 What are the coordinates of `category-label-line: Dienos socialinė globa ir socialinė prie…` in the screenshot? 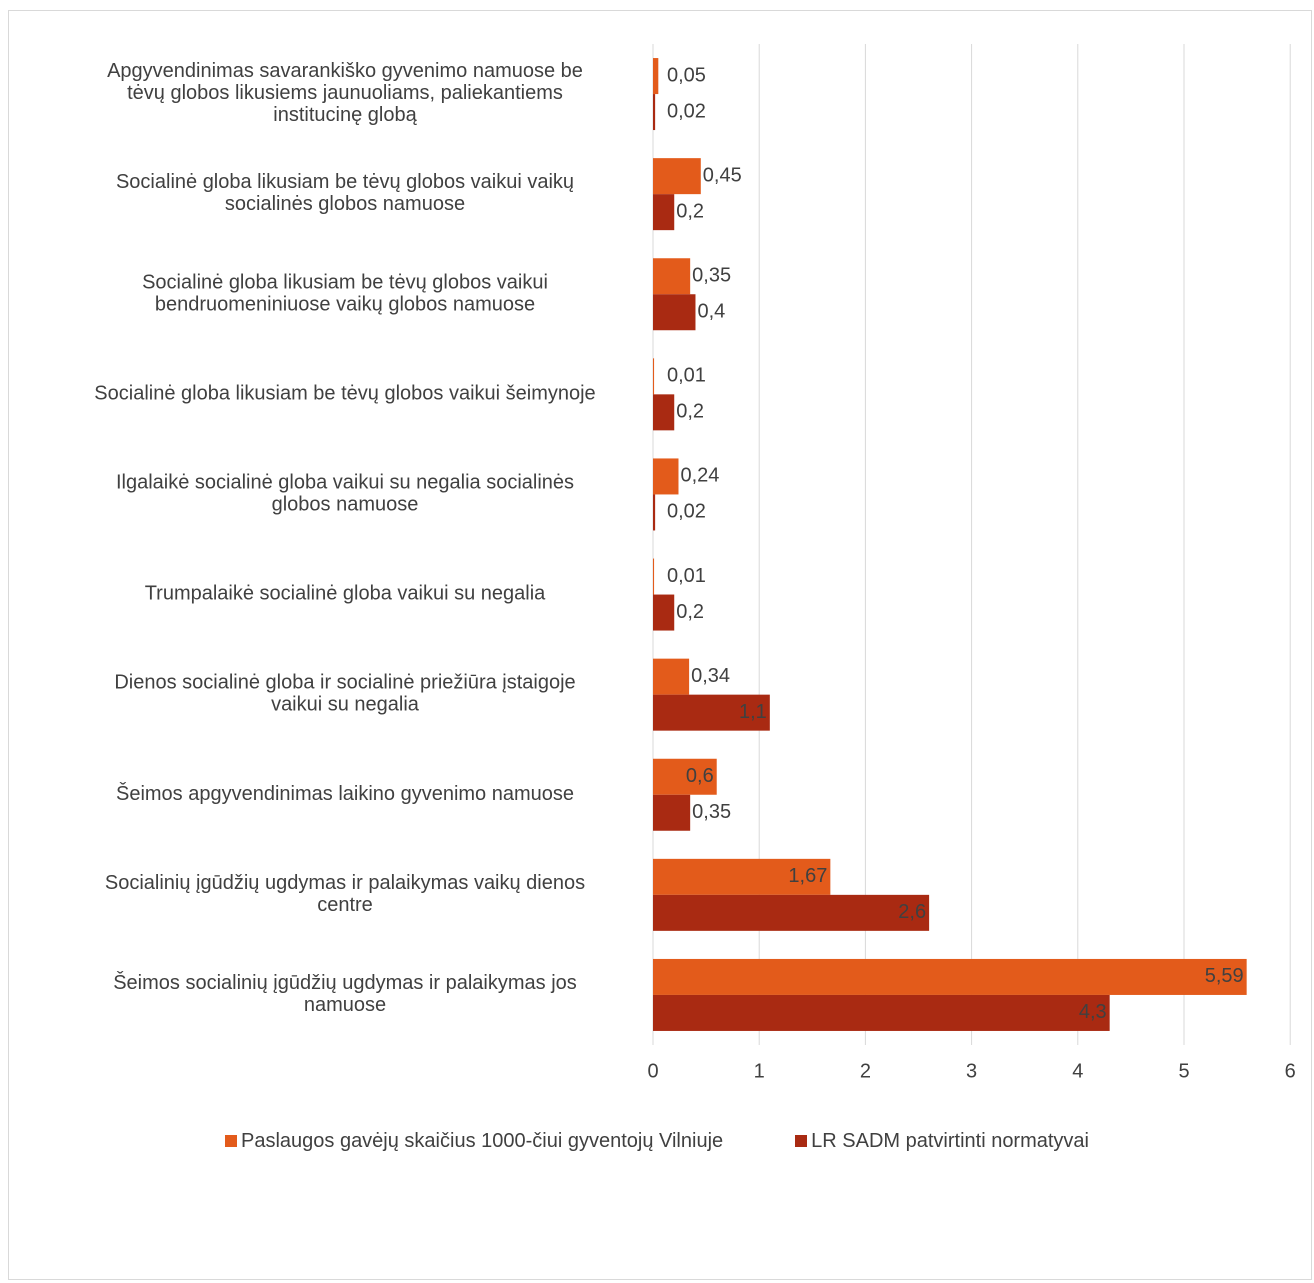 It's located at (344, 683).